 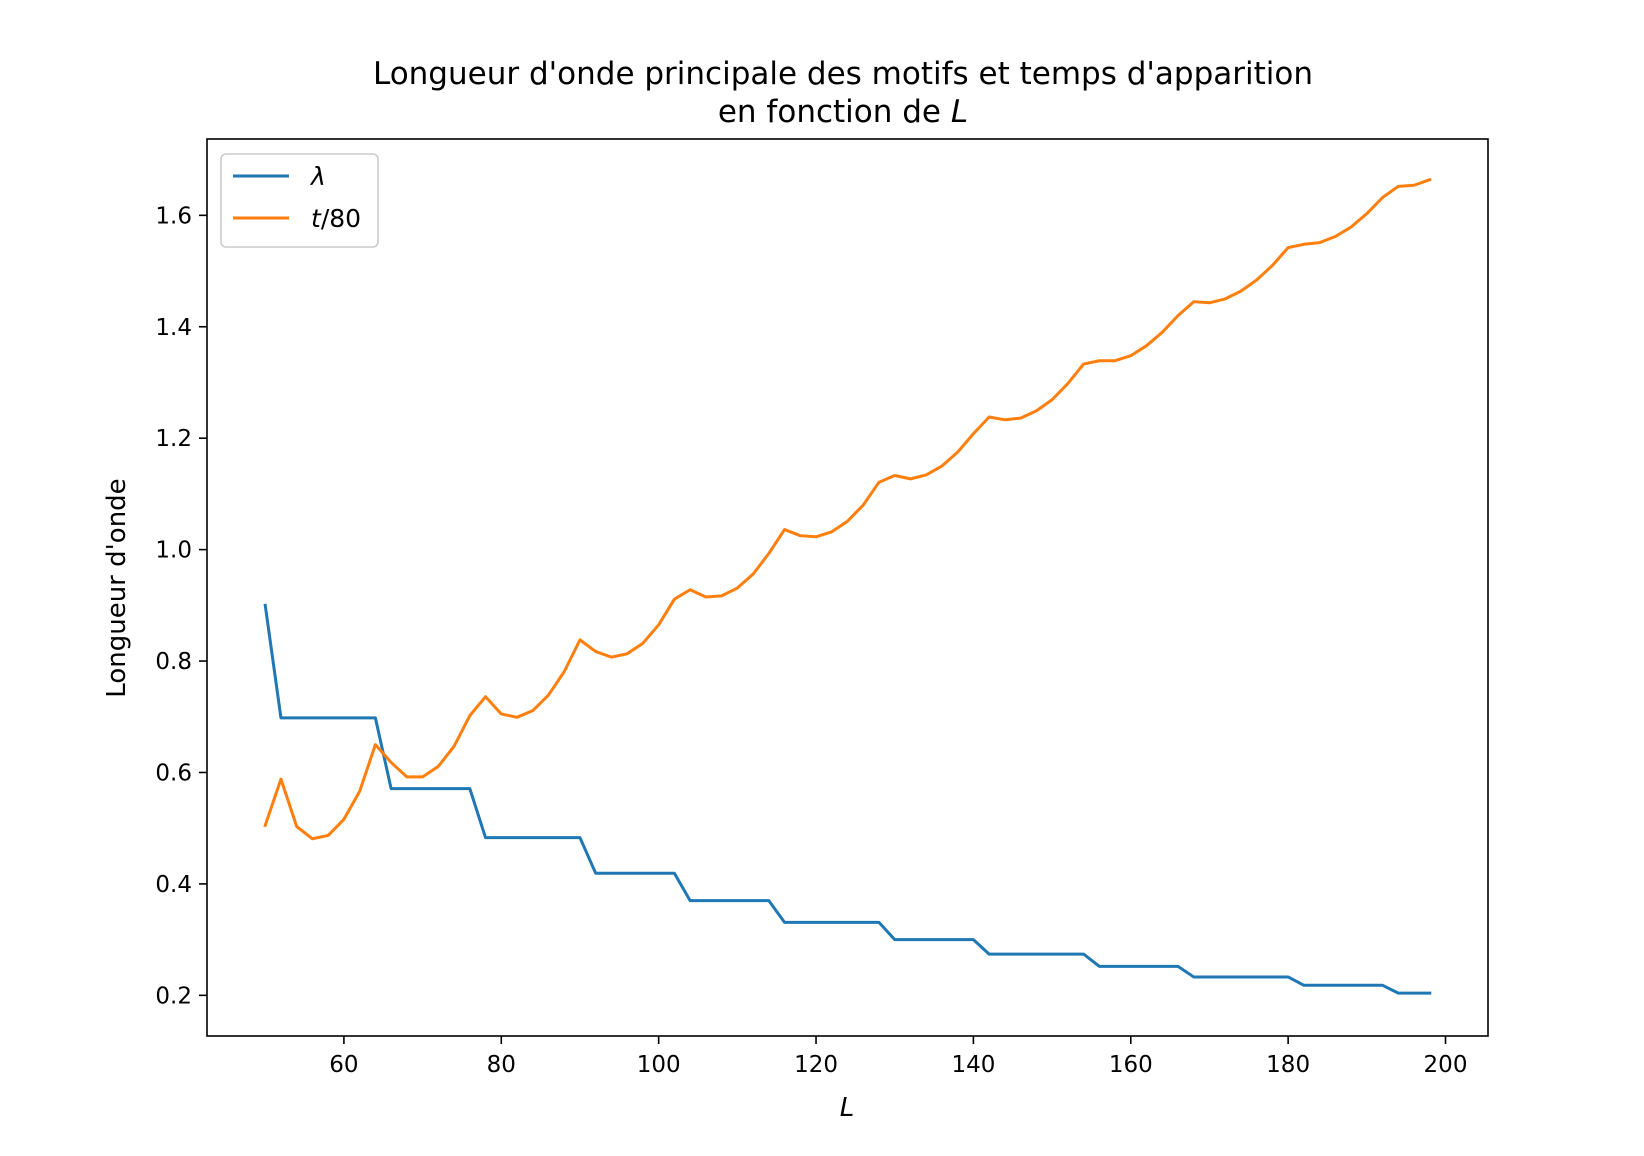 What do you see at coordinates (501, 1065) in the screenshot?
I see `x-tick-label: 80` at bounding box center [501, 1065].